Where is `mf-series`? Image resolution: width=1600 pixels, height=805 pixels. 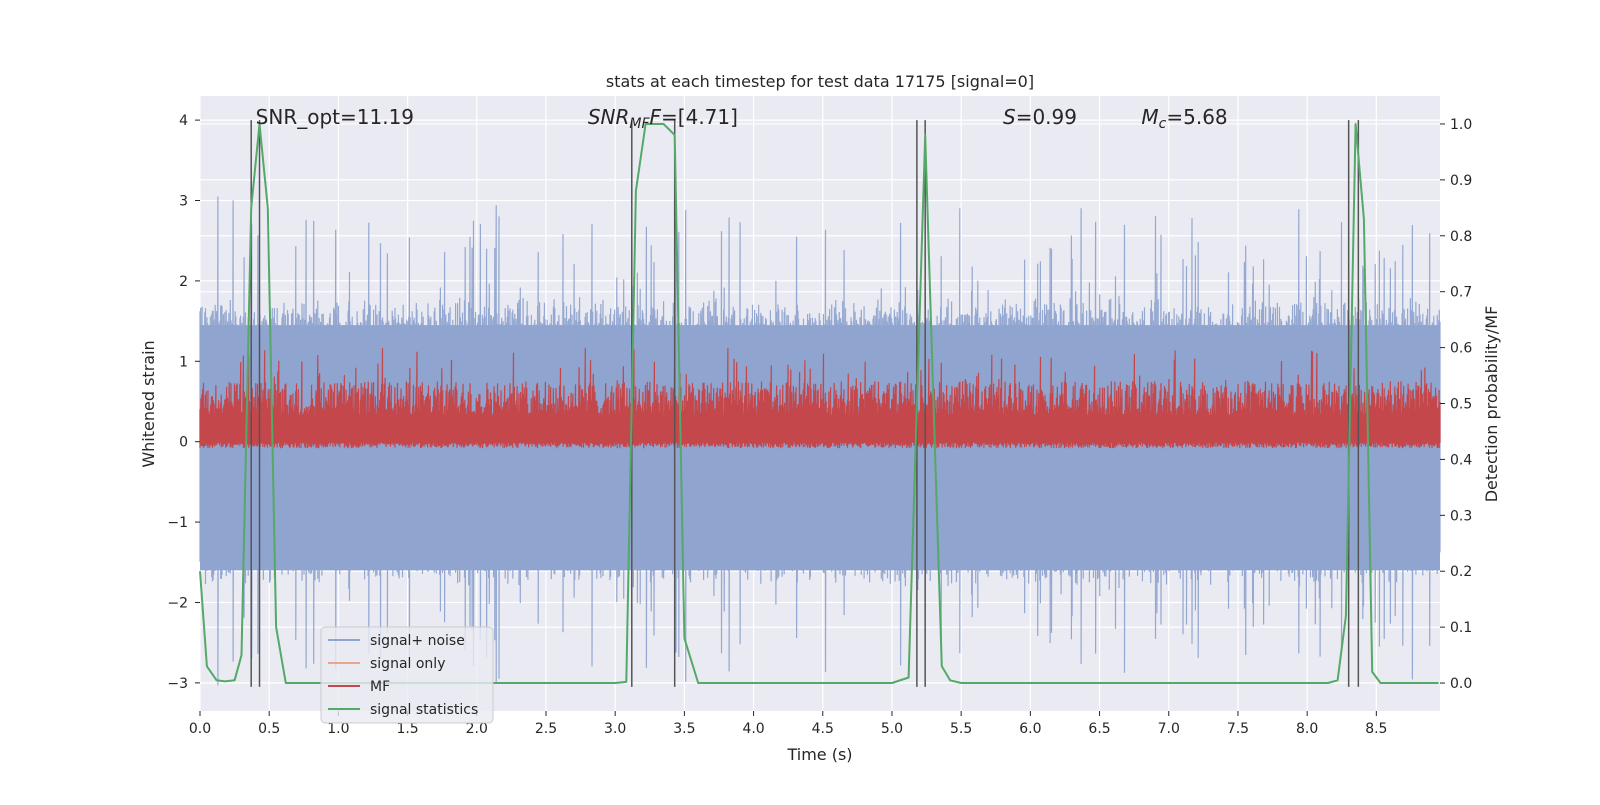
mf-series is located at coordinates (820, 398).